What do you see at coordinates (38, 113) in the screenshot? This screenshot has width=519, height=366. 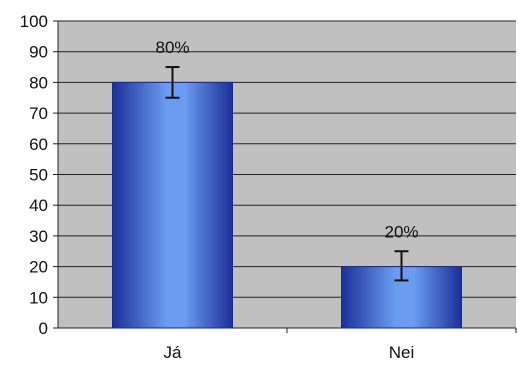 I see `y-tick-label: 70` at bounding box center [38, 113].